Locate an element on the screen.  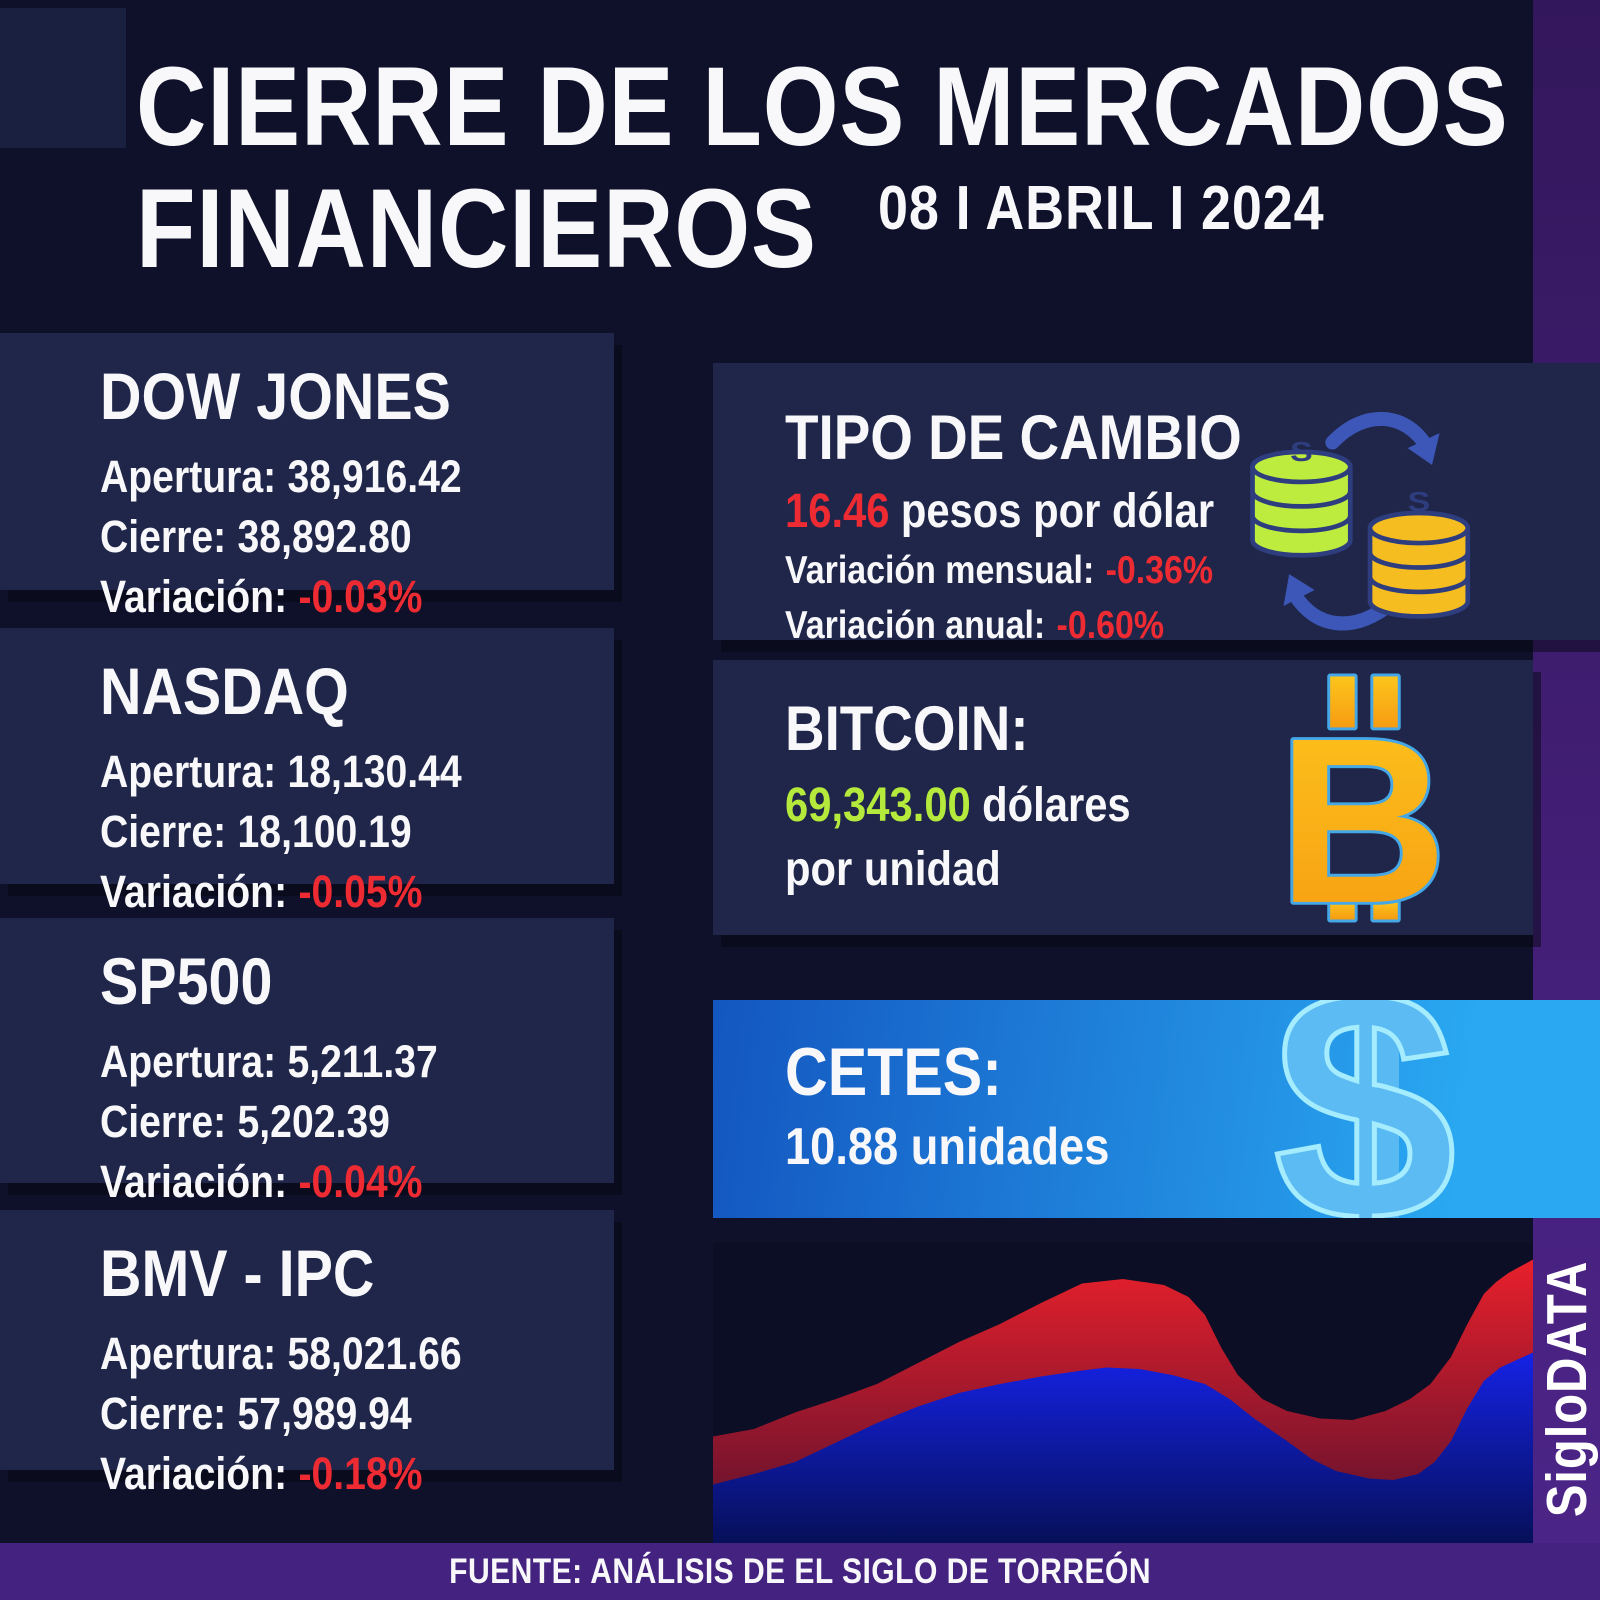
chart-blue-area is located at coordinates (1123, 1447).